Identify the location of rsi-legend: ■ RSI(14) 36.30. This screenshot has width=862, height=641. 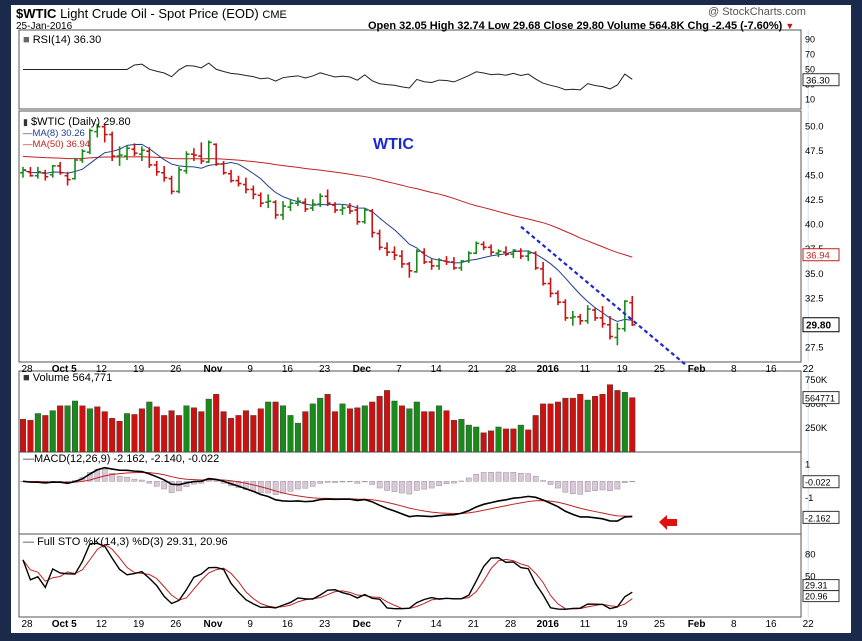
(62, 40).